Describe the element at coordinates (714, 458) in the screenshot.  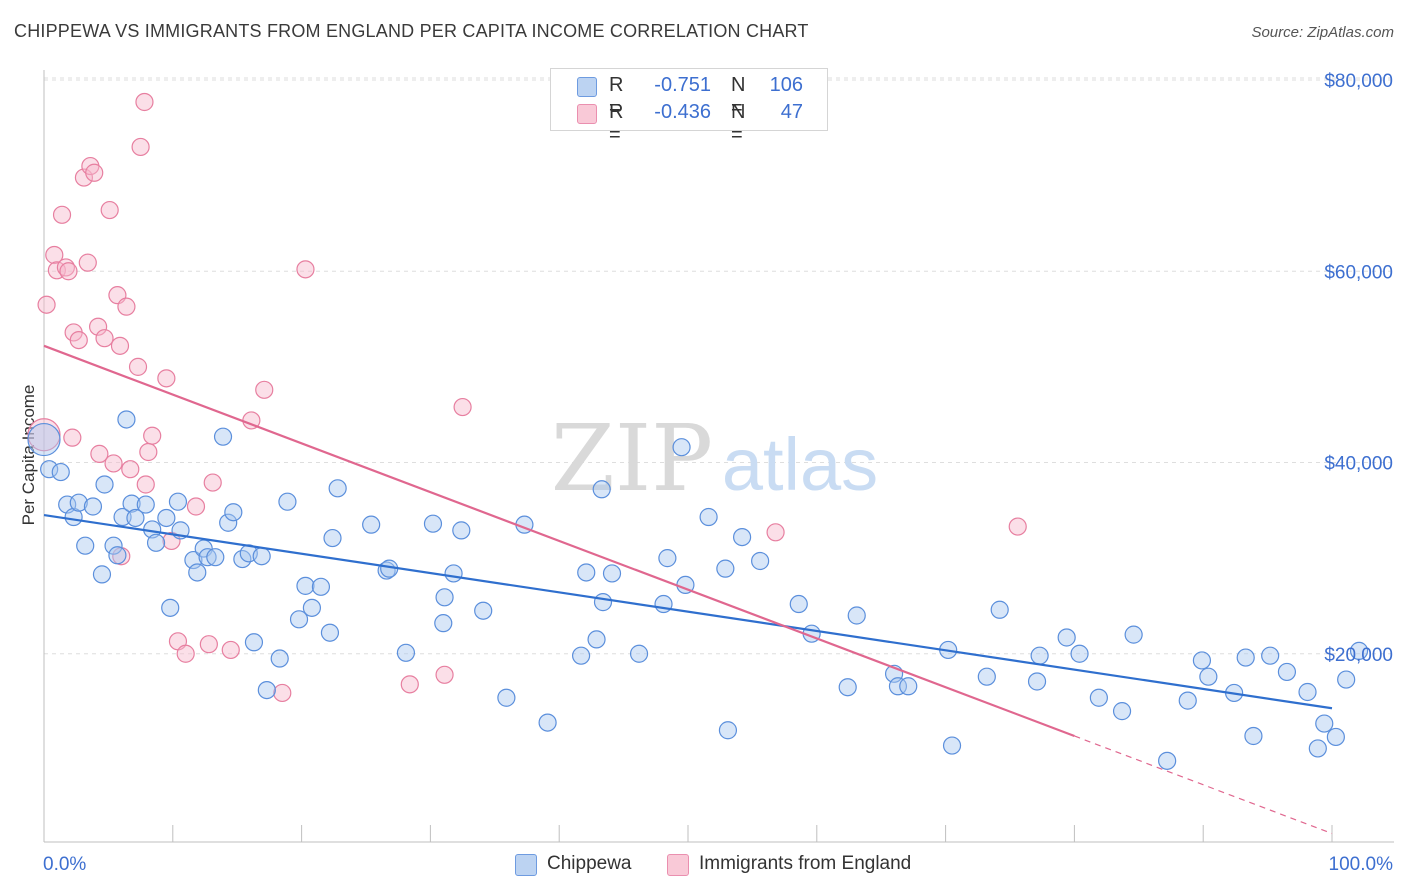
I see `watermark: ZIP atlas` at that location.